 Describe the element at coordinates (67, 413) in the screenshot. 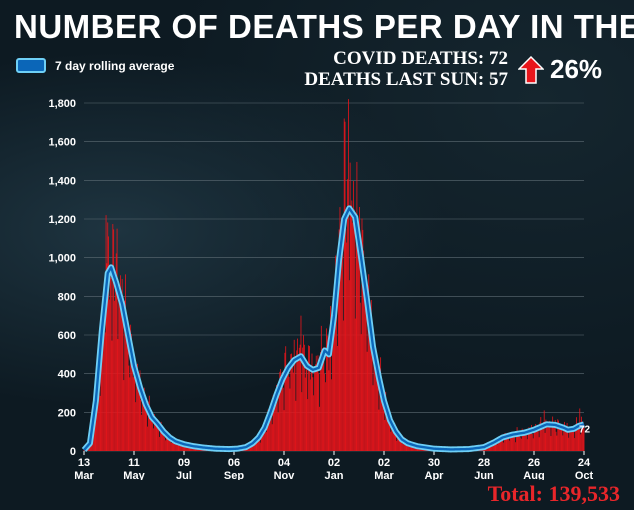

I see `y-tick-label: 200` at that location.